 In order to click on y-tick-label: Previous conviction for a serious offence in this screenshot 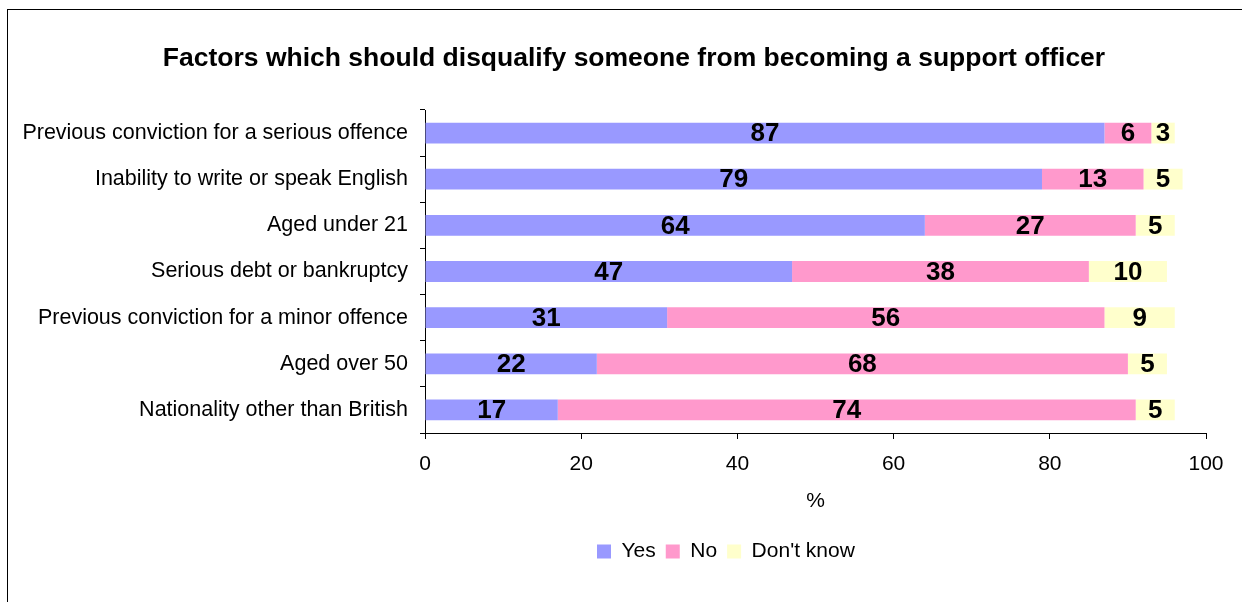, I will do `click(215, 131)`.